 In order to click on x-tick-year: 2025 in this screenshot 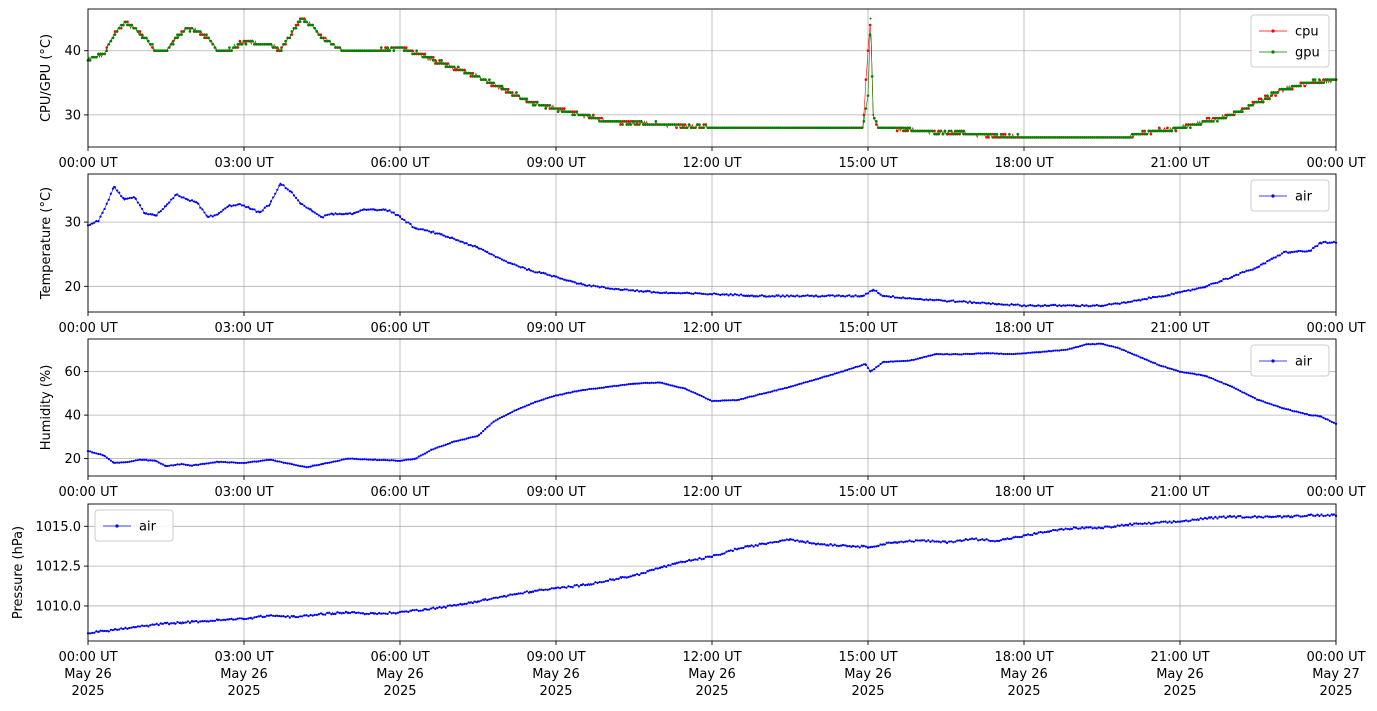, I will do `click(1335, 691)`.